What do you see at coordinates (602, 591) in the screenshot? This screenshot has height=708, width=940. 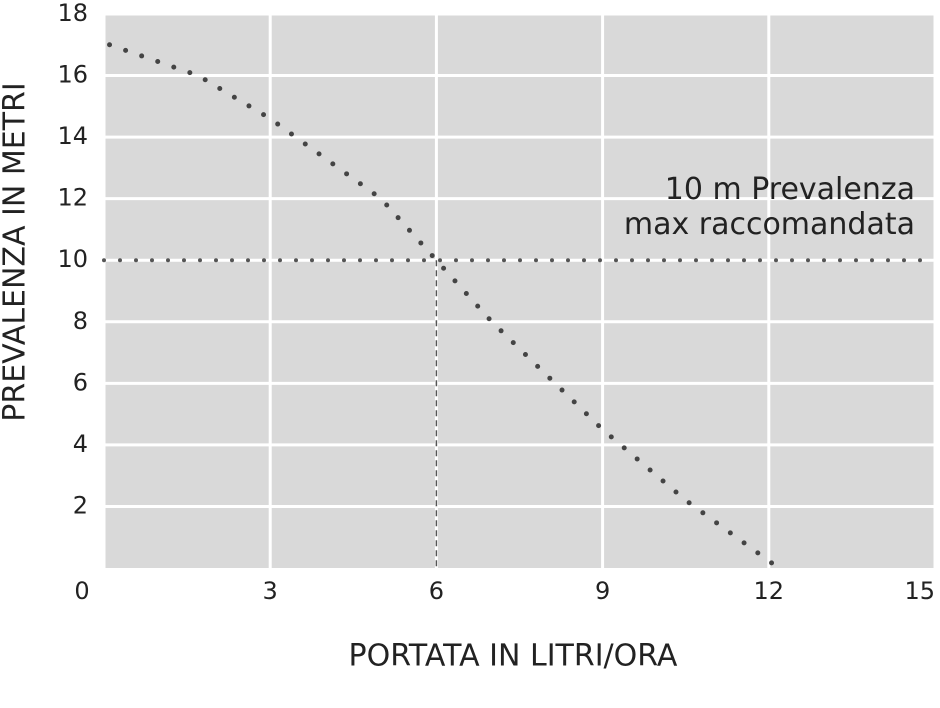 I see `x-tick-label: 9` at bounding box center [602, 591].